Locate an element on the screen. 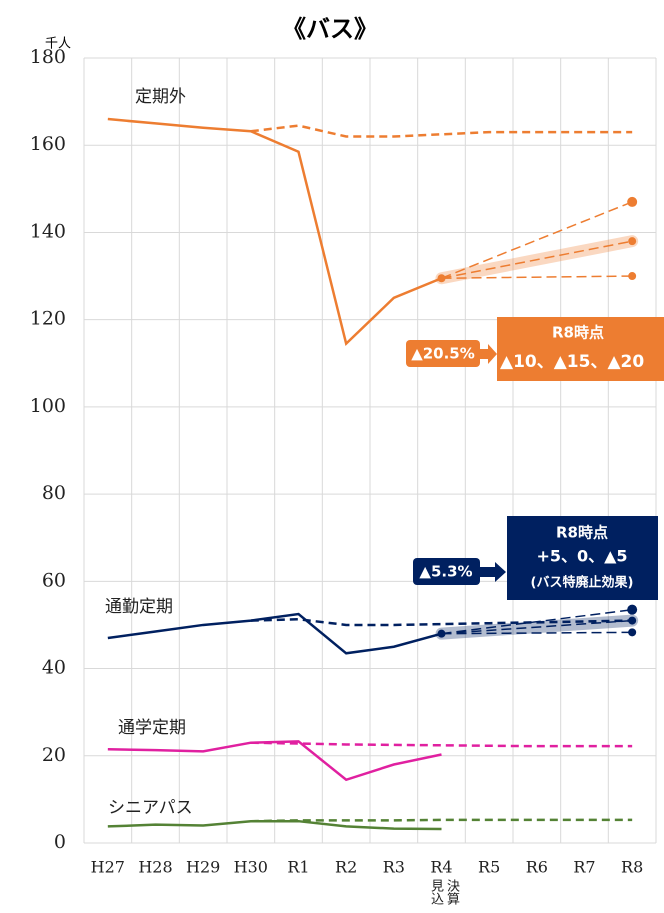 The height and width of the screenshot is (913, 664). x-tick-label: R7 is located at coordinates (584, 867).